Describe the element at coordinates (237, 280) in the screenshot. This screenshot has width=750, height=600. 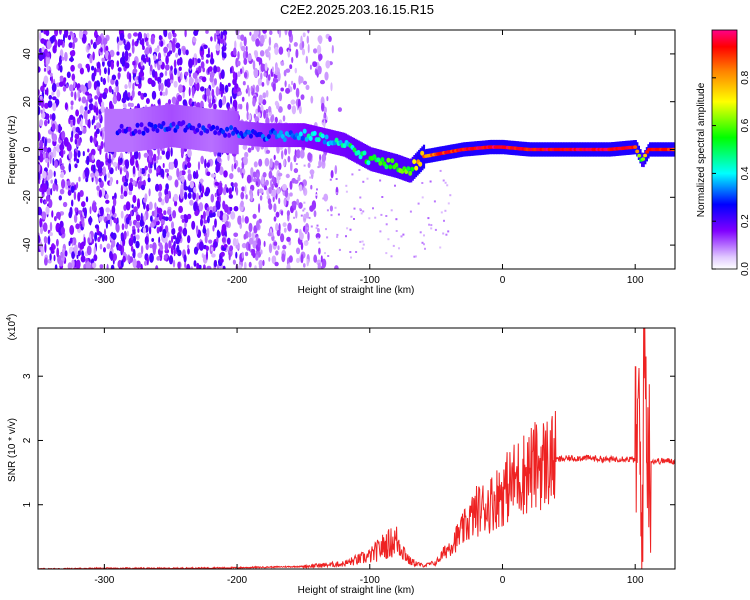
I see `x-tick-label: -200` at that location.